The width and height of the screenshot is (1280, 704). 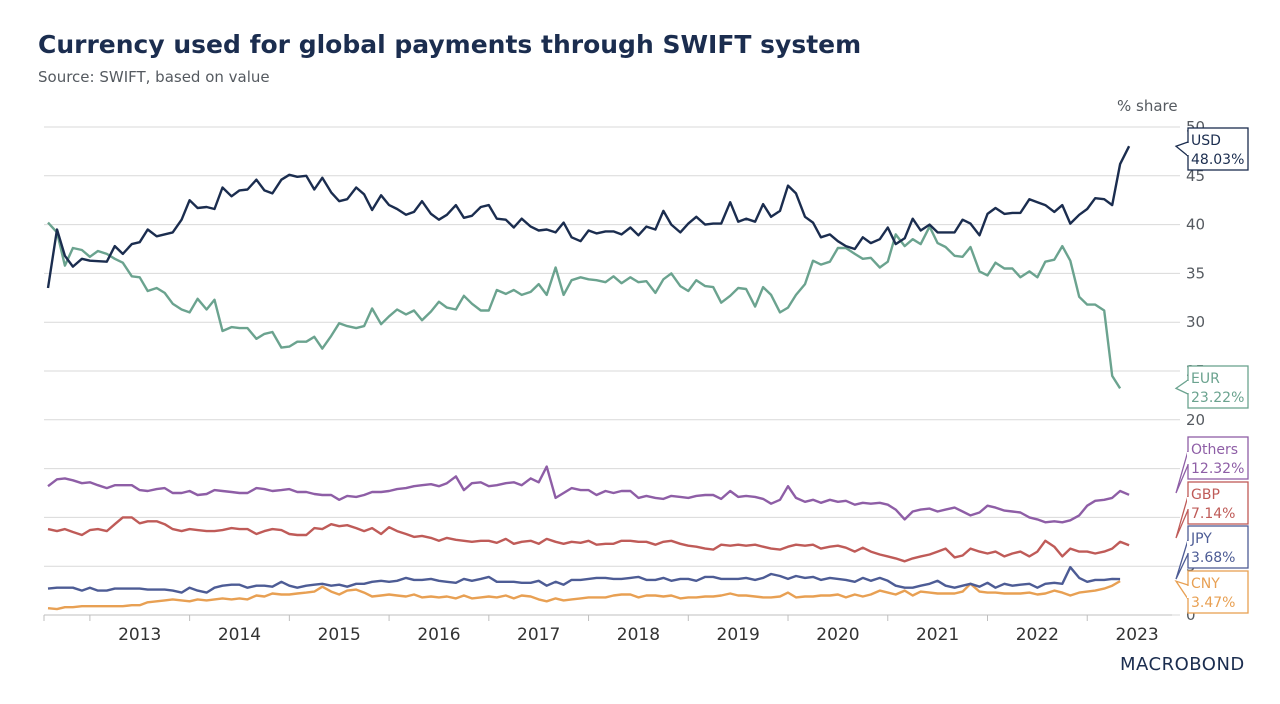 What do you see at coordinates (438, 635) in the screenshot?
I see `x-tick-label-2016: 2016` at bounding box center [438, 635].